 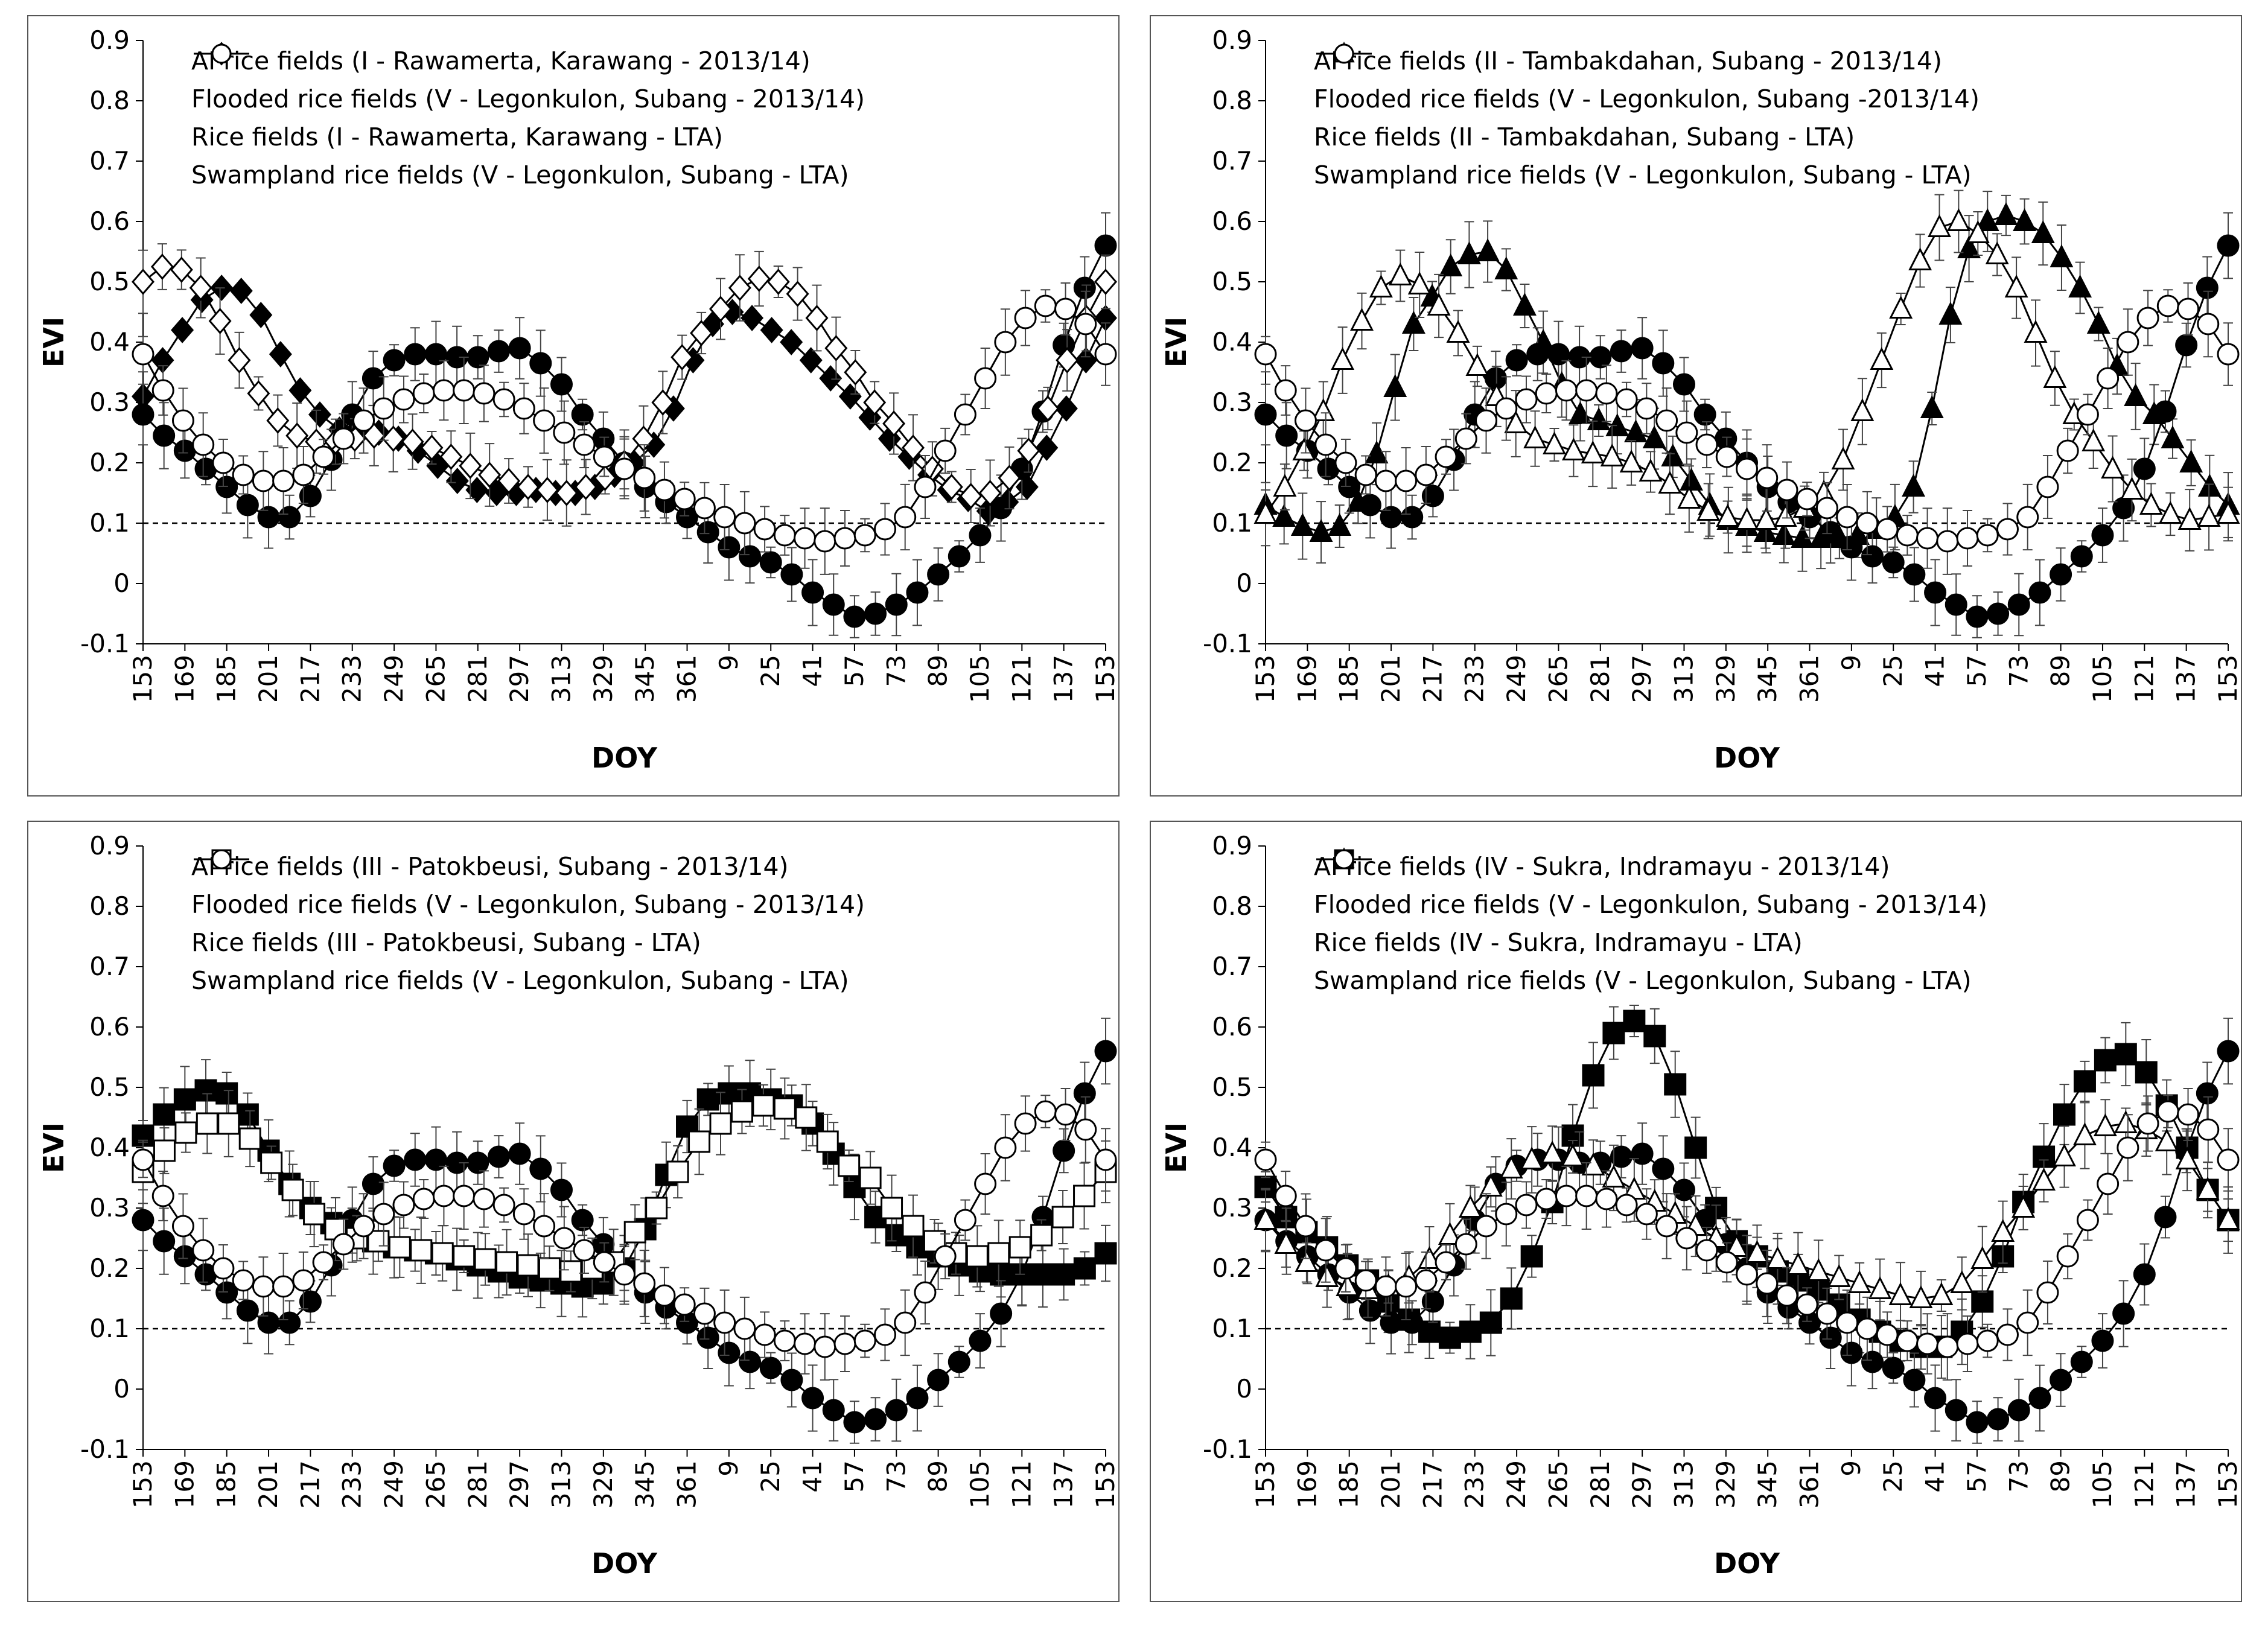 I want to click on y-tick-label: 0.3, so click(x=109, y=402).